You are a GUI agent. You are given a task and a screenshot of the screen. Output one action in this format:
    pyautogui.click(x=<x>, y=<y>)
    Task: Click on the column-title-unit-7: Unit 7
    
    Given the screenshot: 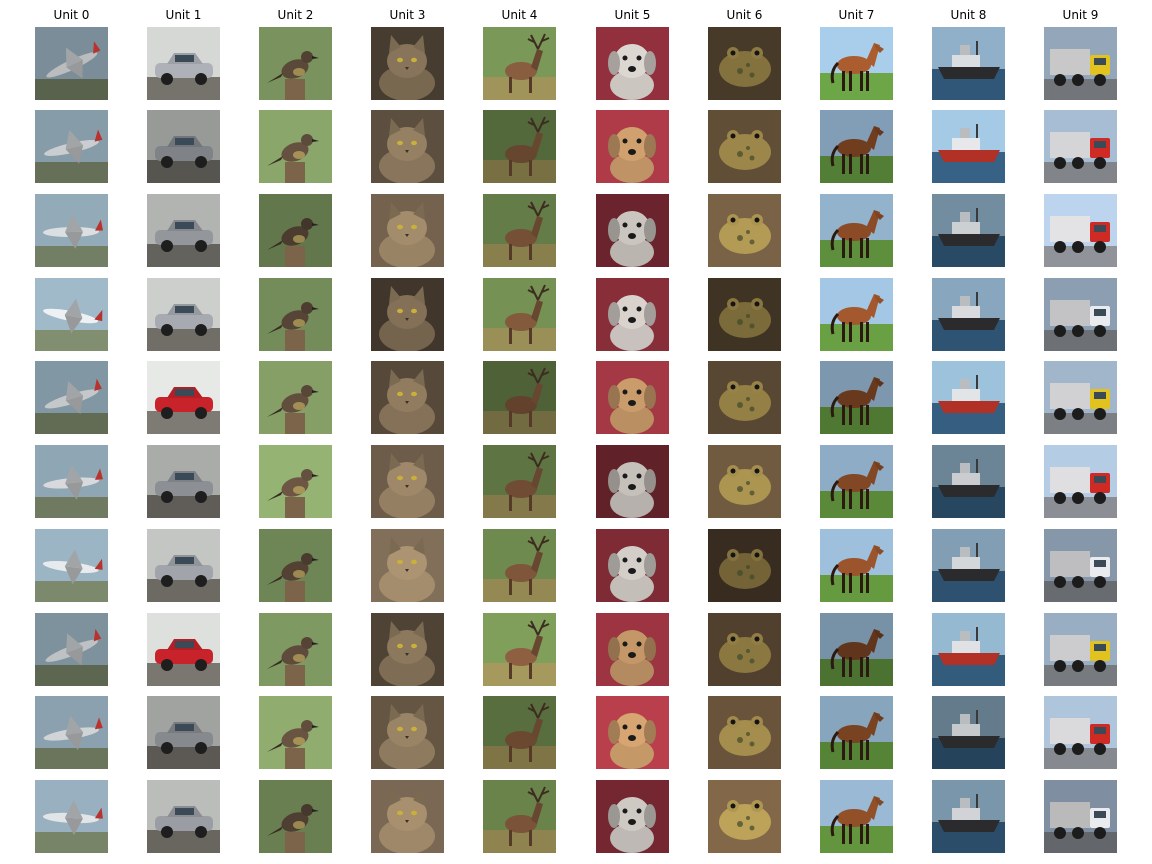 What is the action you would take?
    pyautogui.click(x=856, y=15)
    